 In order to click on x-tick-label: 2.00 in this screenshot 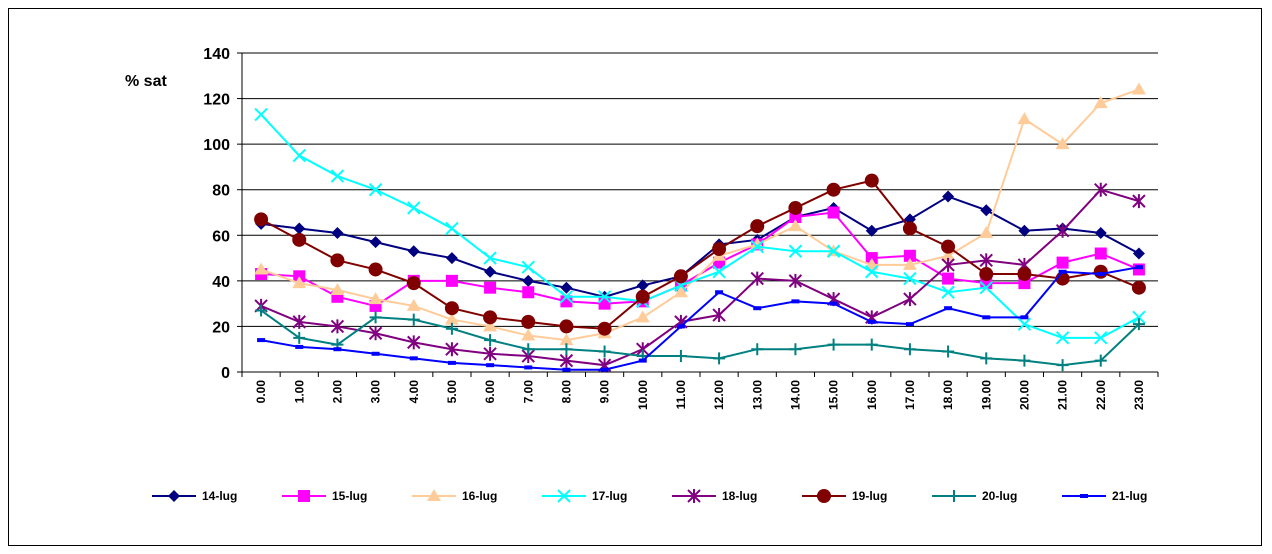, I will do `click(337, 392)`.